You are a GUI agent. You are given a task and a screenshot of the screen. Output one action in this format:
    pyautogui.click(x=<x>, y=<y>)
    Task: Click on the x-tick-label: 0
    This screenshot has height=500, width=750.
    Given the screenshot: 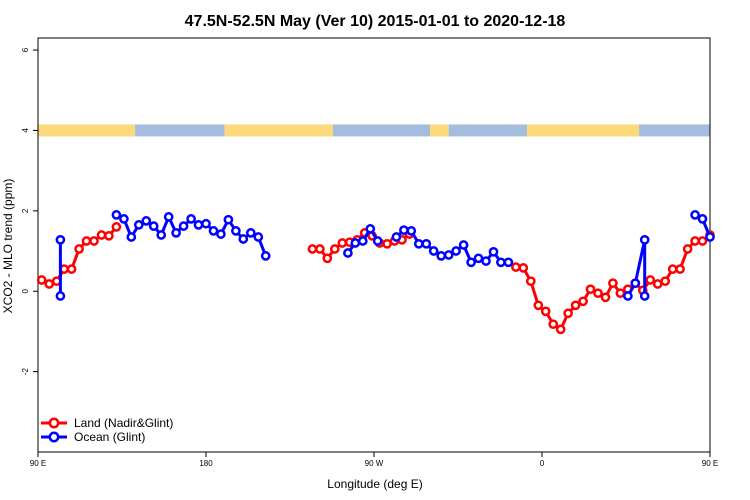 What is the action you would take?
    pyautogui.click(x=542, y=463)
    